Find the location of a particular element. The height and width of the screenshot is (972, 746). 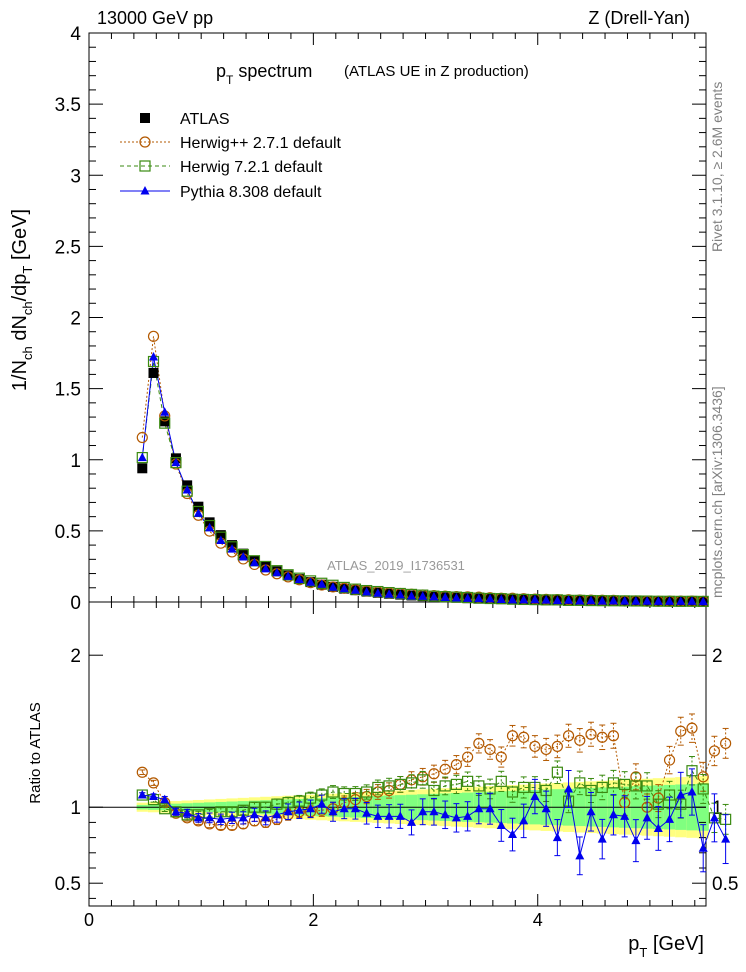

y-tick-label-ratio-right: 1 is located at coordinates (717, 808).